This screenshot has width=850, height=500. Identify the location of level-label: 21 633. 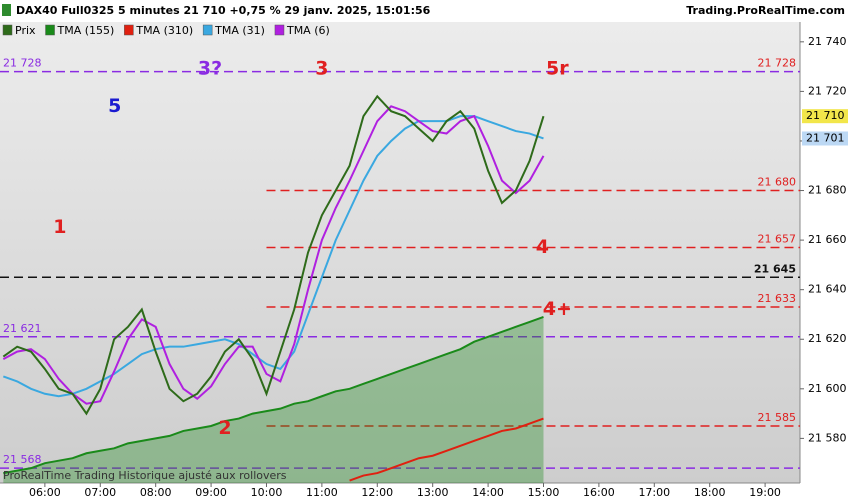
(777, 298).